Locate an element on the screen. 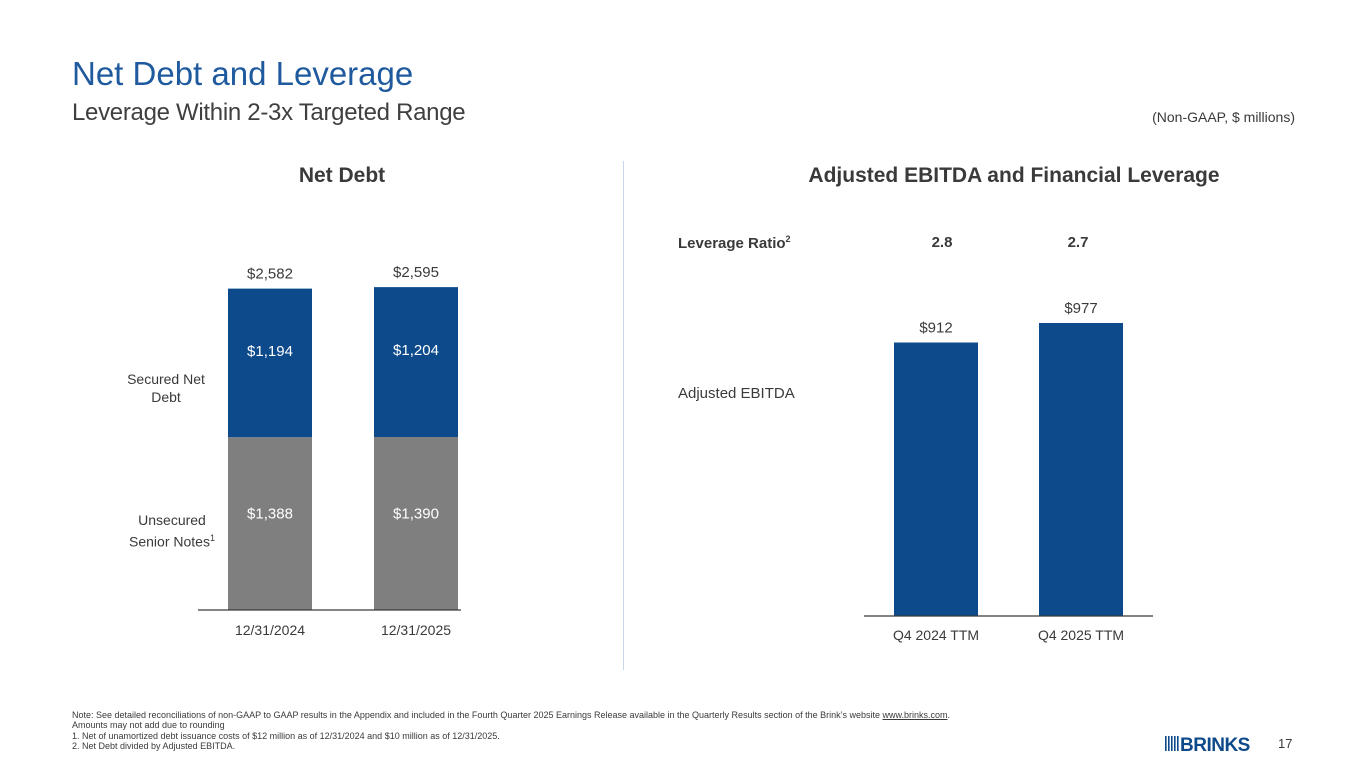 This screenshot has height=768, width=1365. logo-wordmark: BRINKS is located at coordinates (1215, 744).